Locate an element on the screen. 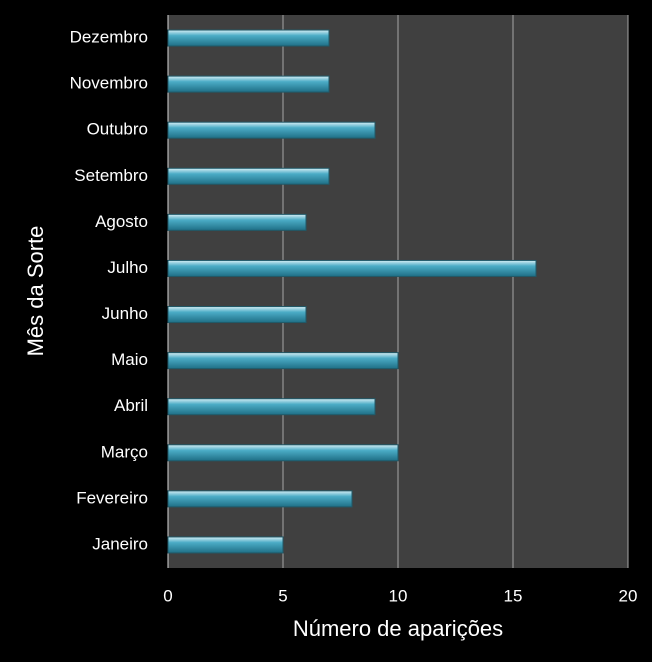 Image resolution: width=652 pixels, height=662 pixels. y-tick-label: Janeiro is located at coordinates (120, 543).